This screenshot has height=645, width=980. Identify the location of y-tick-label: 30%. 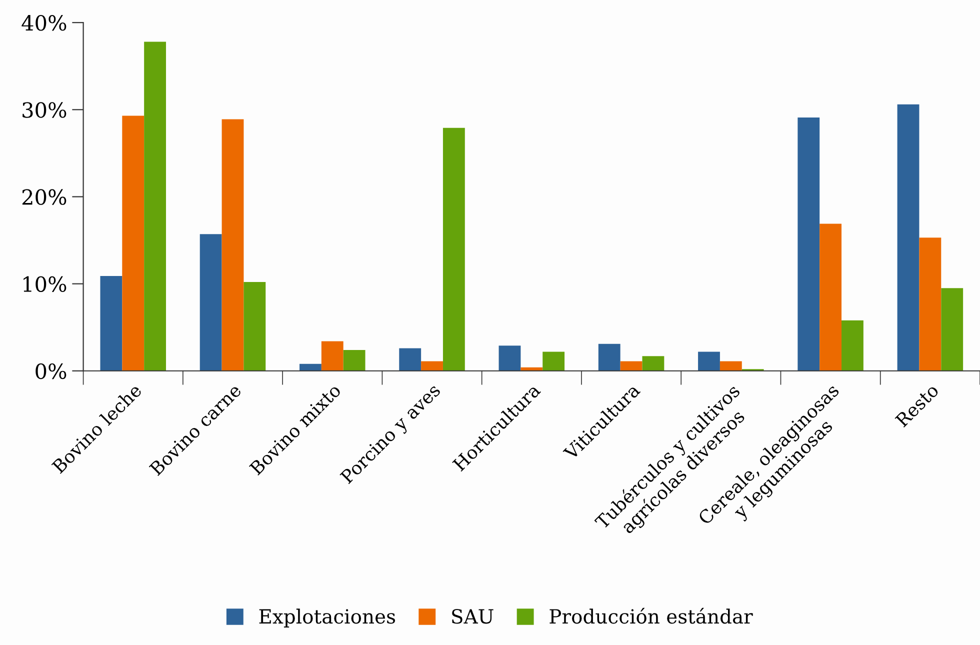
(44, 110).